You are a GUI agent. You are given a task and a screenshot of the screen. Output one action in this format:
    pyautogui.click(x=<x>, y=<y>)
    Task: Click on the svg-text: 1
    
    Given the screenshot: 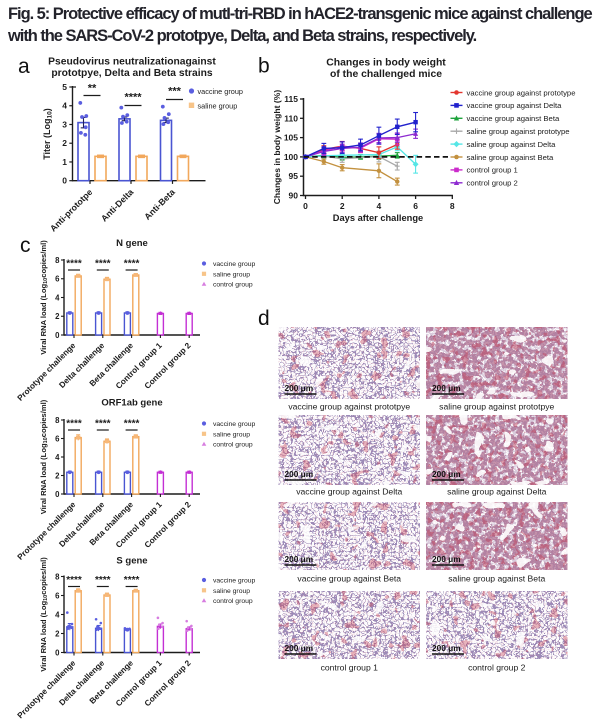 What is the action you would take?
    pyautogui.click(x=64, y=162)
    